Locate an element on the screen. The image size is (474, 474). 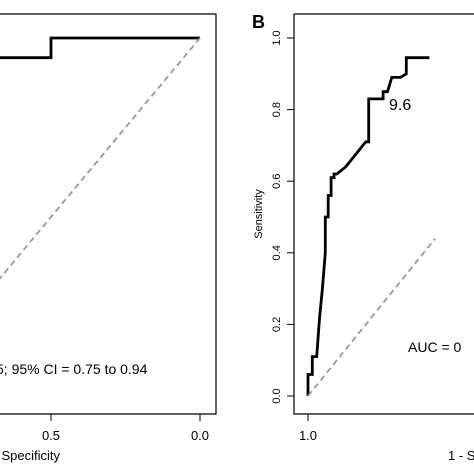
panel-b-reference-line is located at coordinates (371, 317).